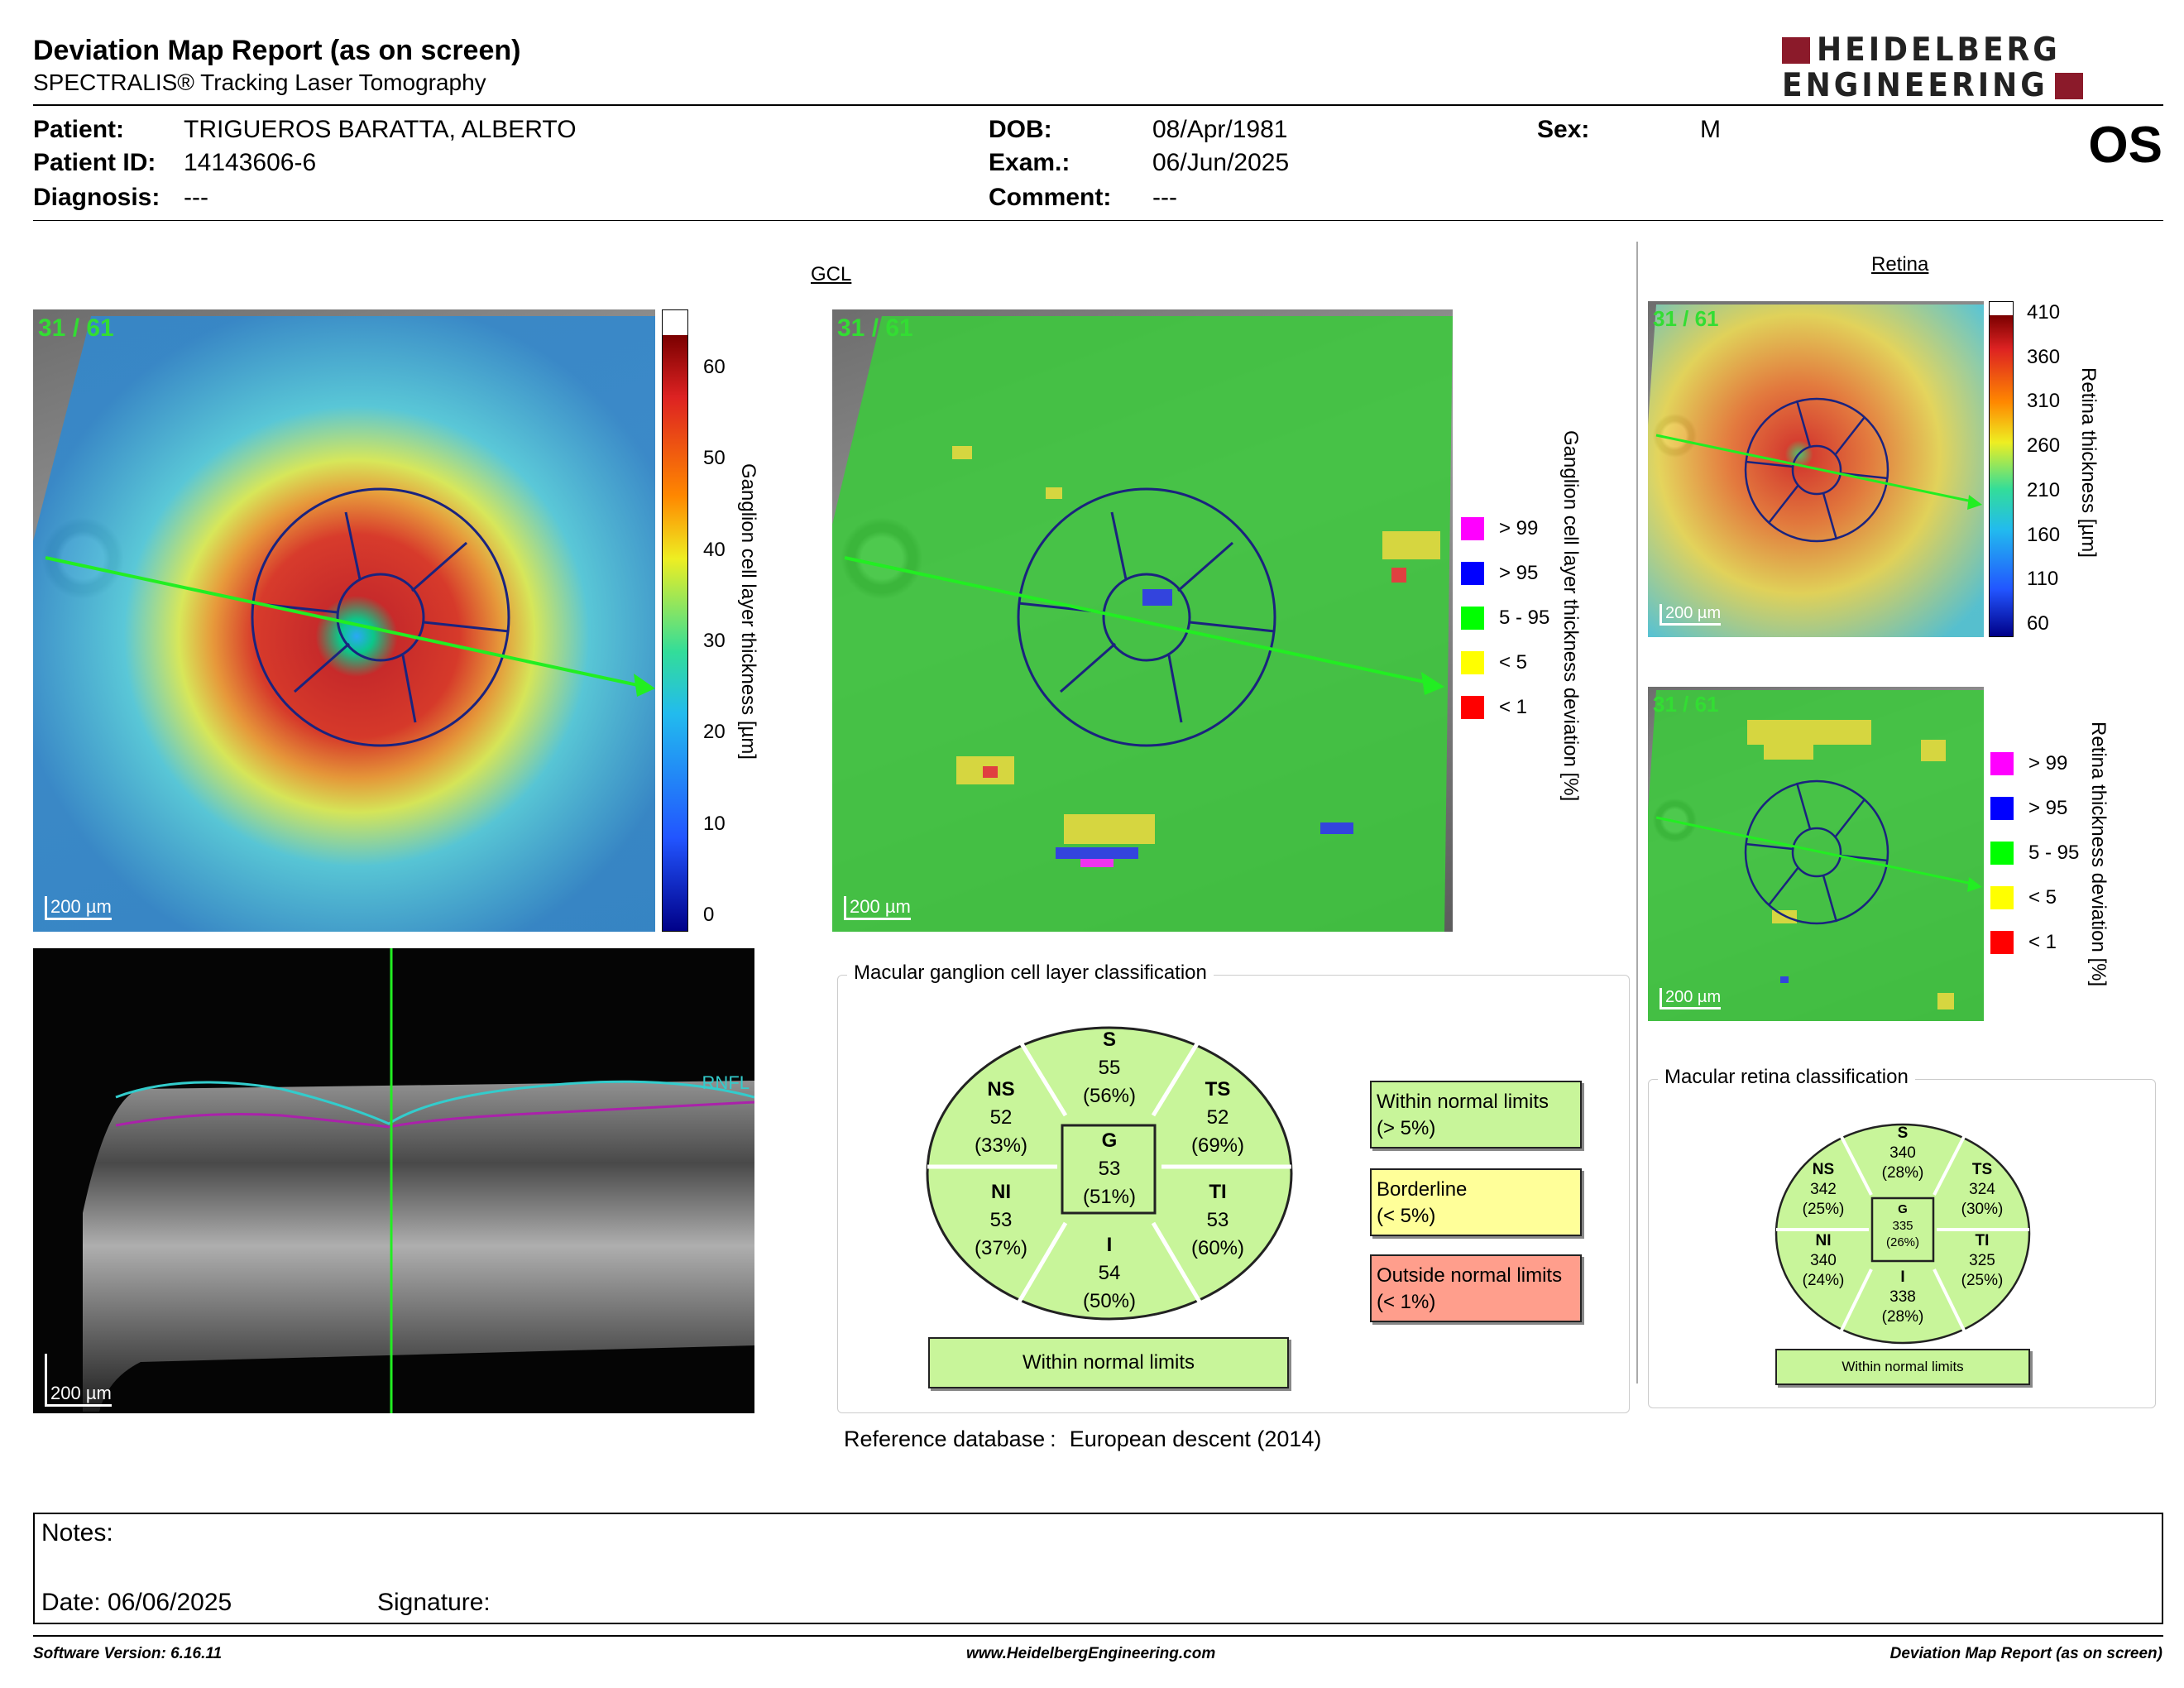 This screenshot has width=2184, height=1688. I want to click on exam-value: 06/Jun/2025, so click(1221, 162).